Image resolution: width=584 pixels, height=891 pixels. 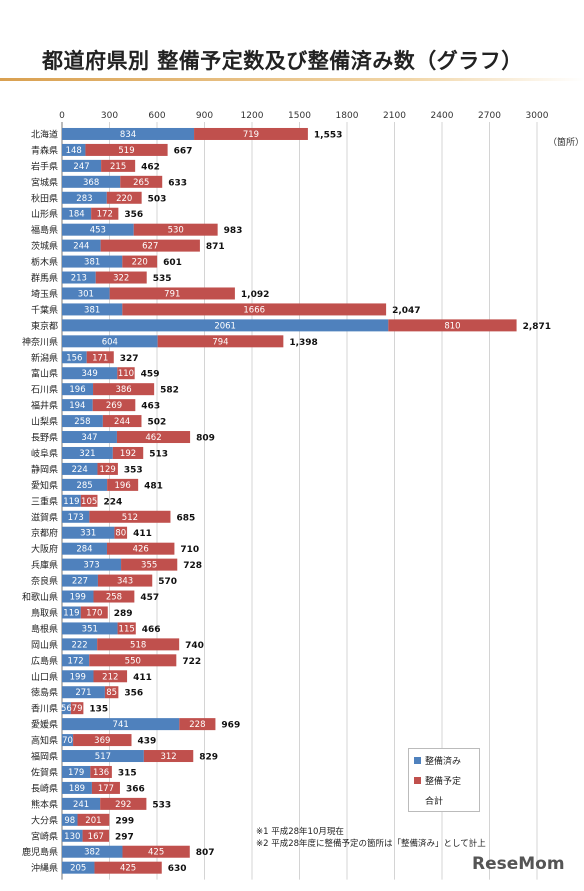 I want to click on data-label-done: 2061, so click(x=225, y=326).